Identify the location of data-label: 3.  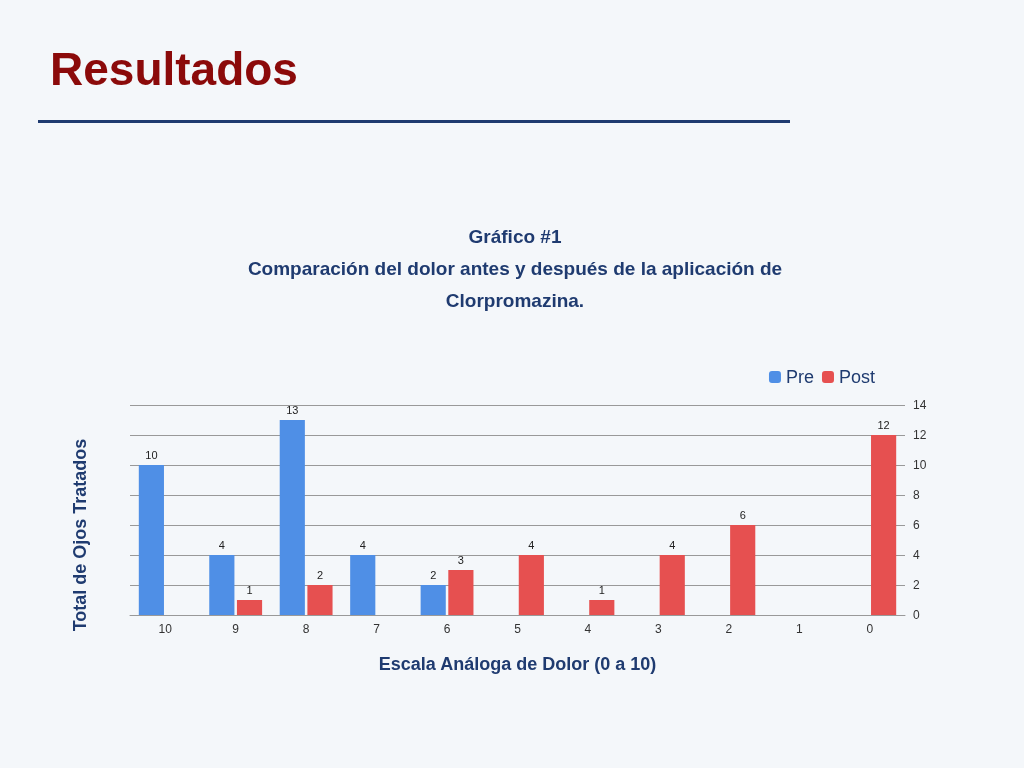
(460, 559).